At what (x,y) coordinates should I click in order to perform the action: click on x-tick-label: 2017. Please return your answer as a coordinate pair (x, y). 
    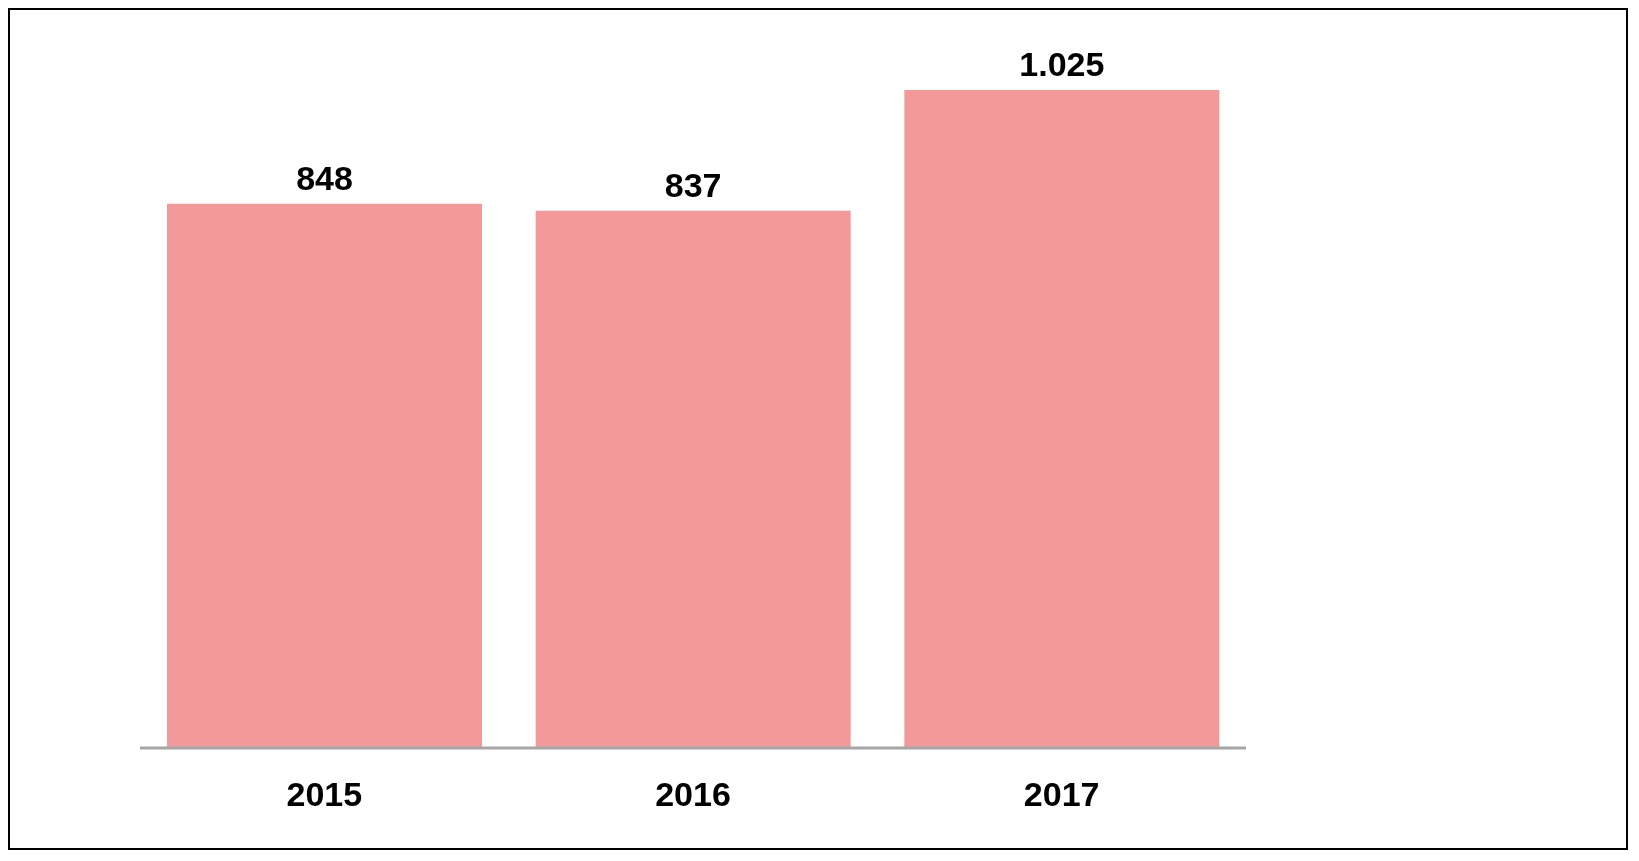
    Looking at the image, I should click on (1061, 794).